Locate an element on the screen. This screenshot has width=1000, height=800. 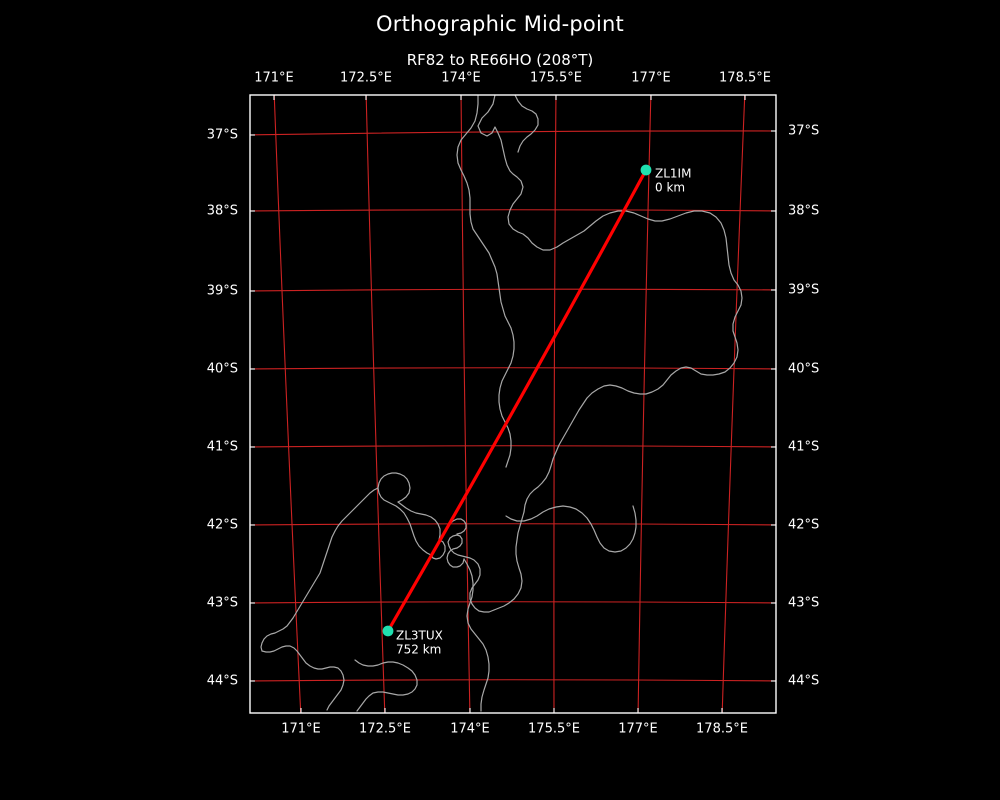
page-title: Orthographic Mid-point is located at coordinates (500, 24).